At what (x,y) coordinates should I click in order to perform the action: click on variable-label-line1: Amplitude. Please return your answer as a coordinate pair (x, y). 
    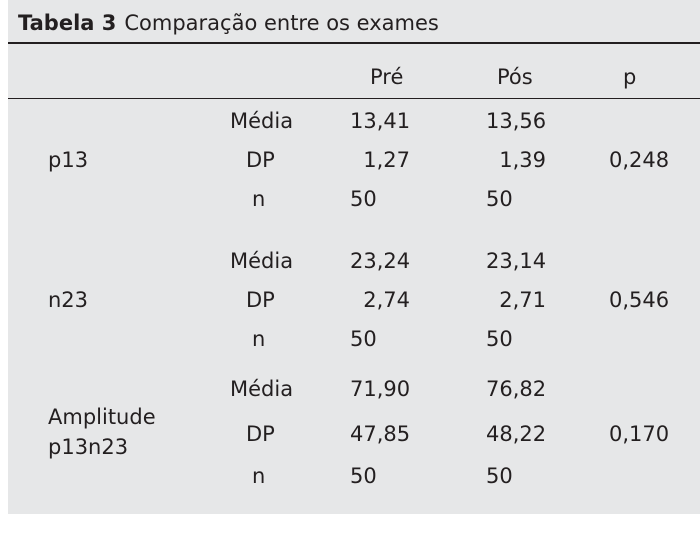
    Looking at the image, I should click on (102, 417).